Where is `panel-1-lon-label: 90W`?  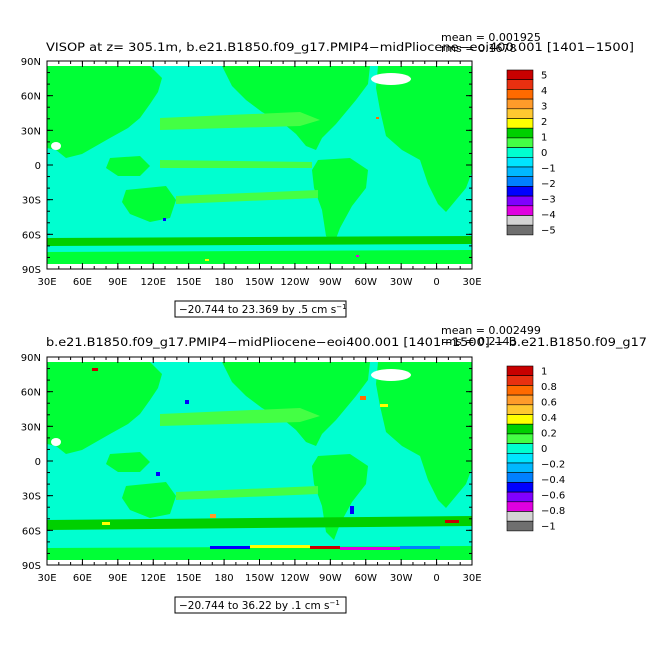 panel-1-lon-label: 90W is located at coordinates (330, 282).